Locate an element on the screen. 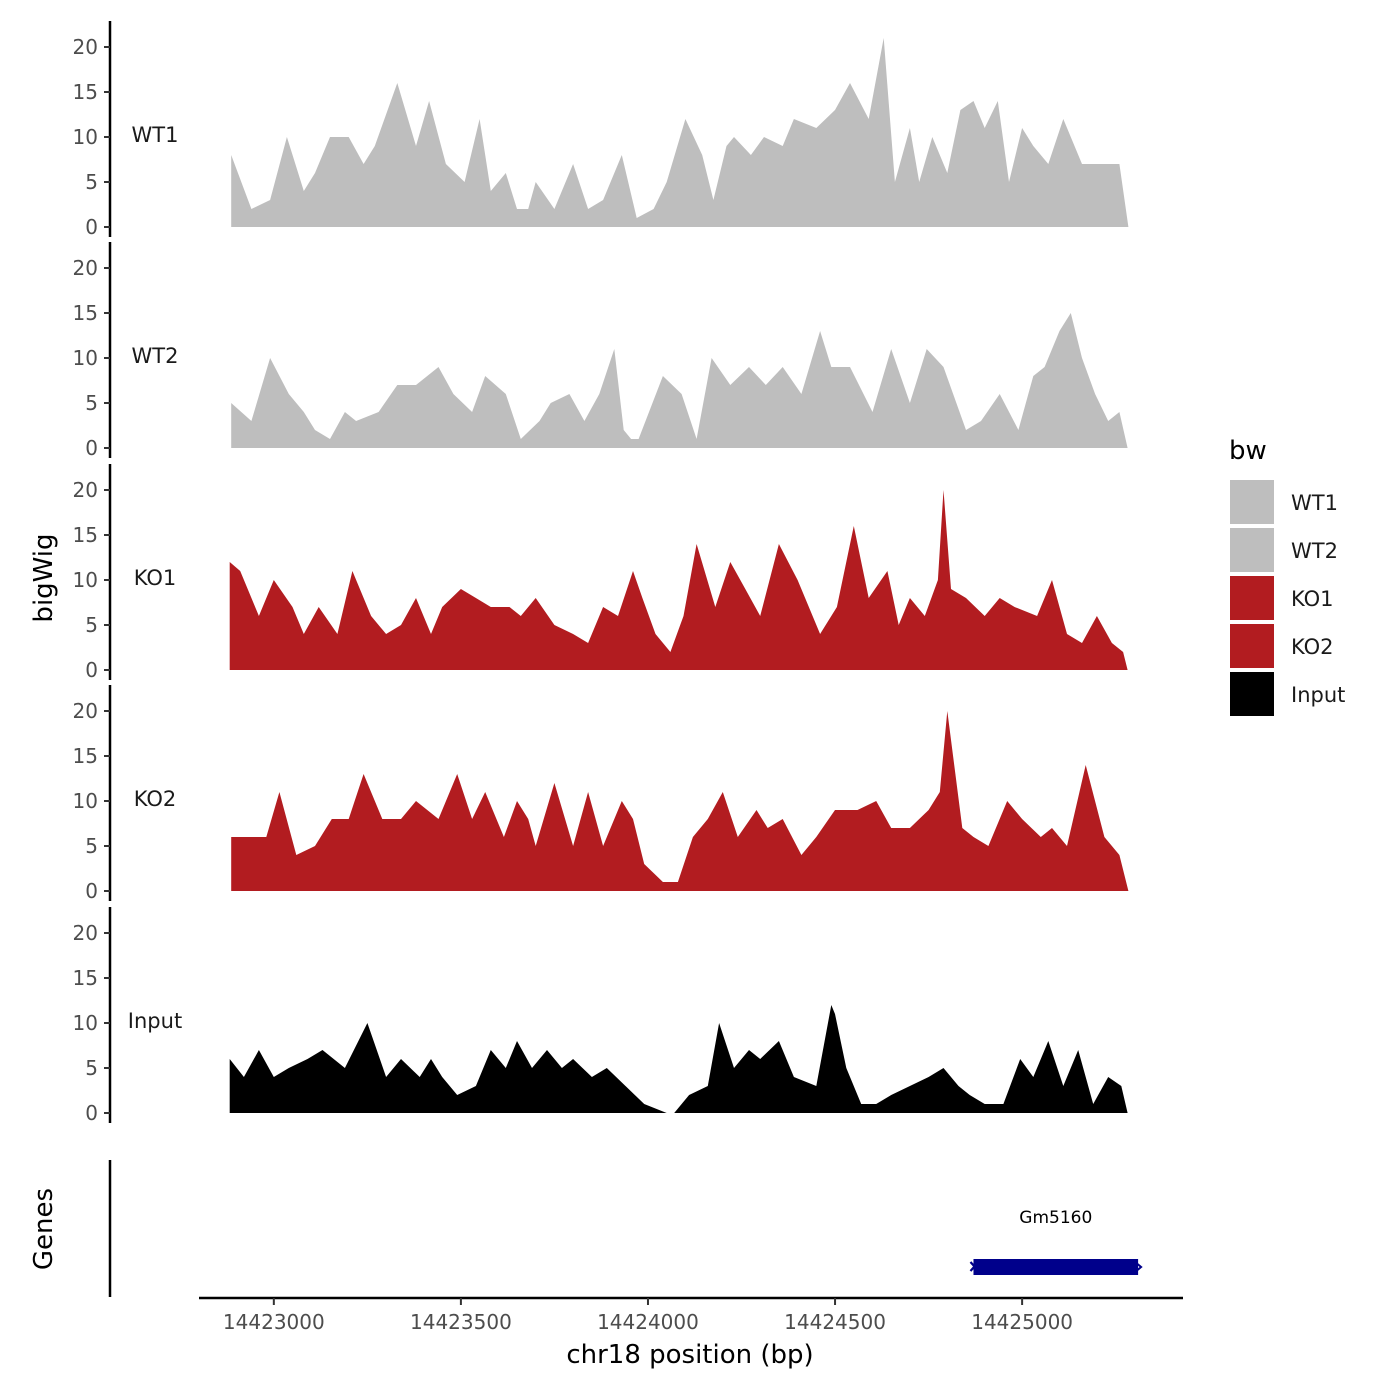  gene-track-label: Genes is located at coordinates (44, 1229).